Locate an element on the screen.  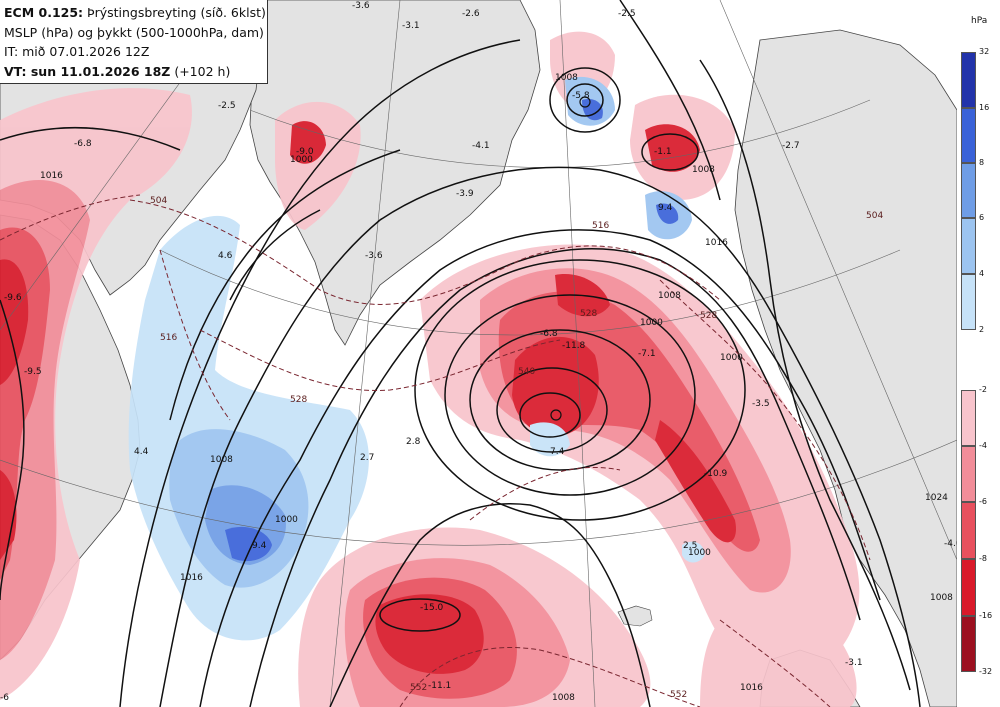
thickness-label: 516 is located at coordinates (168, 338).